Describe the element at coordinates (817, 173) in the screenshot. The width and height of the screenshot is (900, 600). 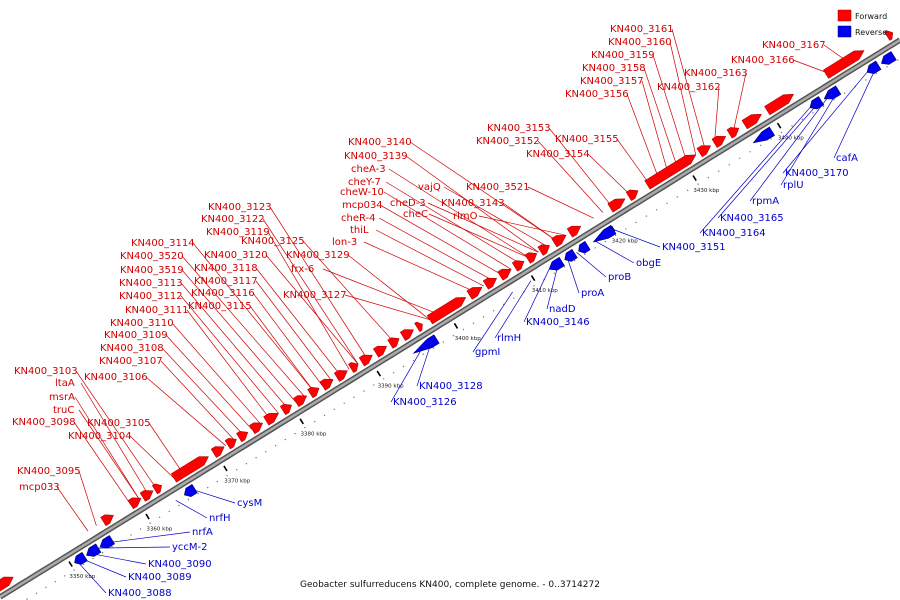
I see `reverse-gene-label: KN400_3170` at that location.